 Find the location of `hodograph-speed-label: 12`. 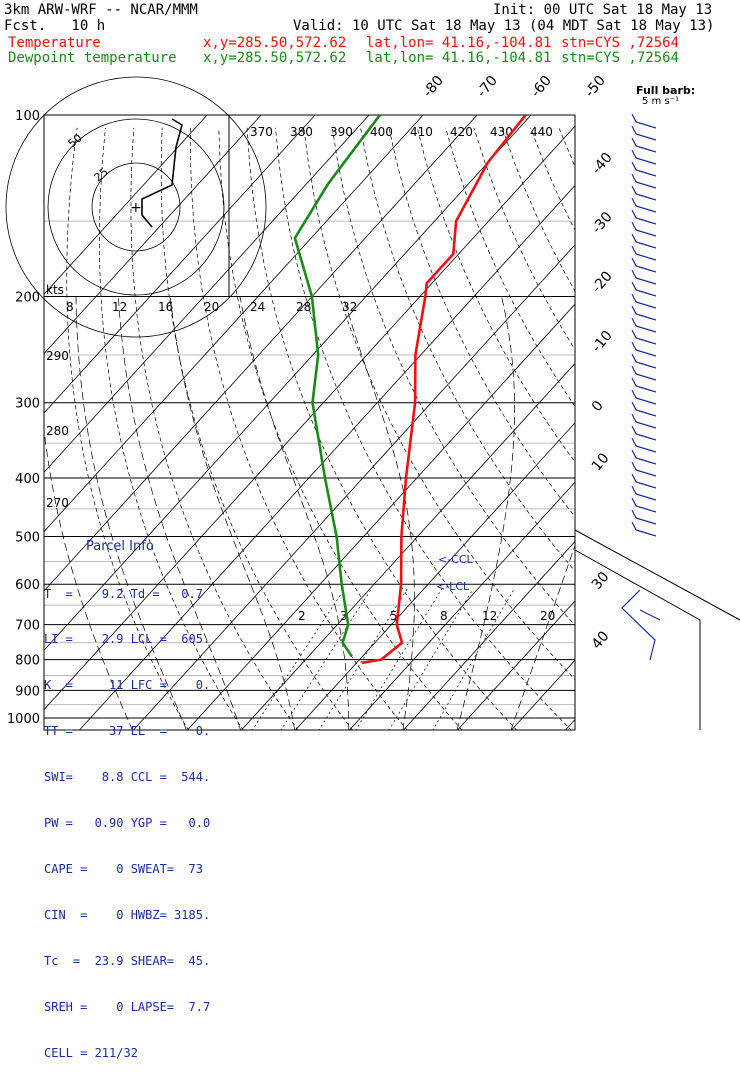

hodograph-speed-label: 12 is located at coordinates (119, 307).